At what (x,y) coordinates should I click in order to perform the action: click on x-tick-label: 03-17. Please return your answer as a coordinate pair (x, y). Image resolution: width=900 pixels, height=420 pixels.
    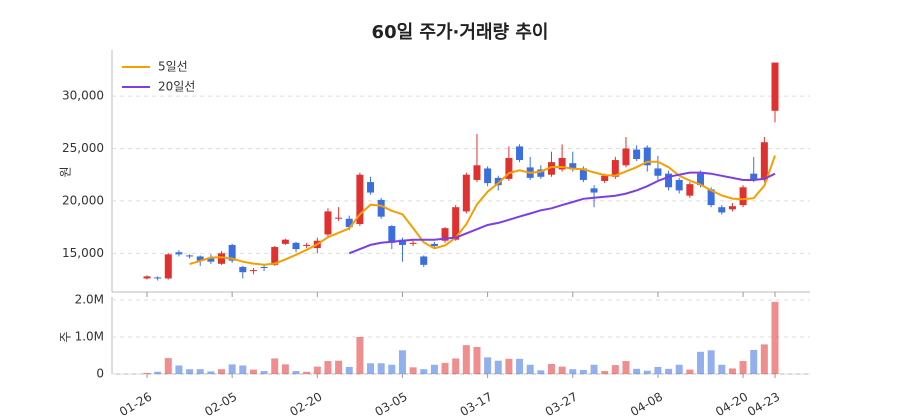
    Looking at the image, I should click on (476, 405).